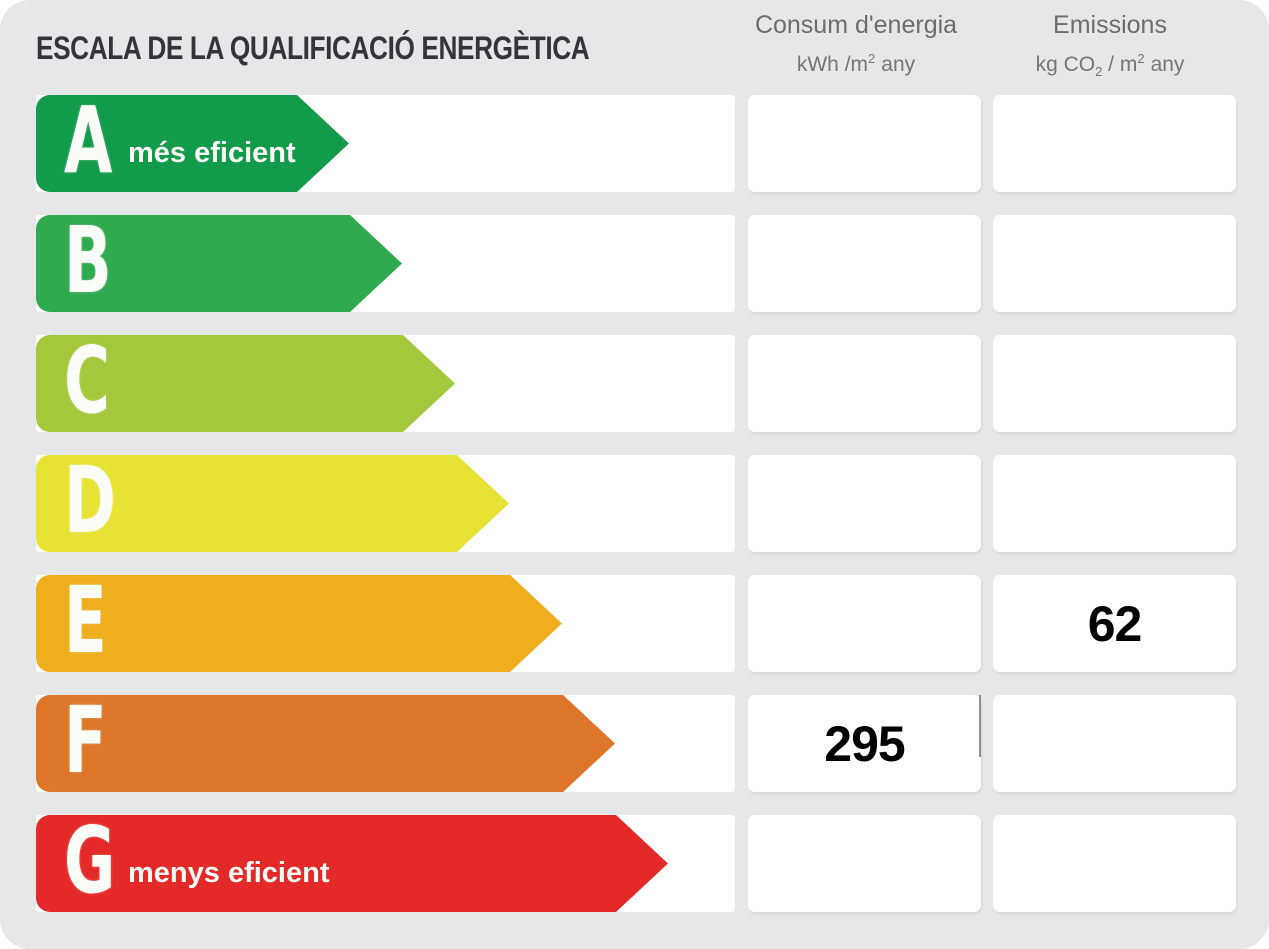  Describe the element at coordinates (313, 48) in the screenshot. I see `page-title: ESCALA DE LA QUALIFICACIÓ ENERGÈTICA` at that location.